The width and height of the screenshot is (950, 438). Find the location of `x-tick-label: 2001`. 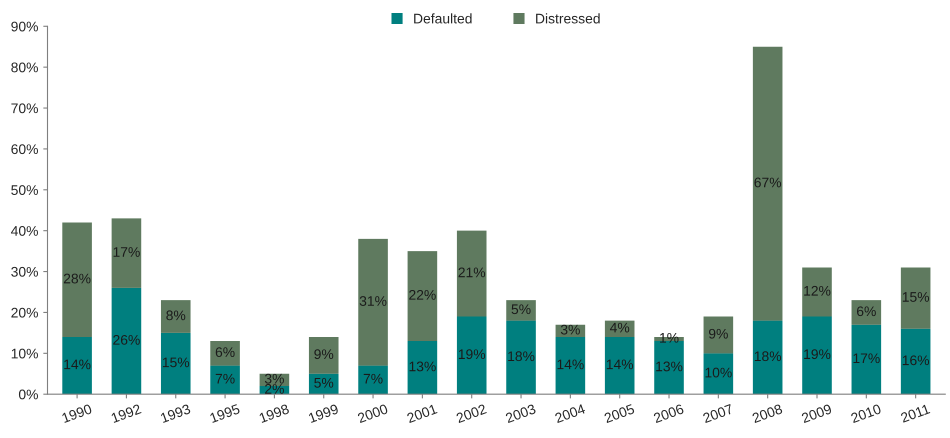

x-tick-label: 2001 is located at coordinates (422, 414).